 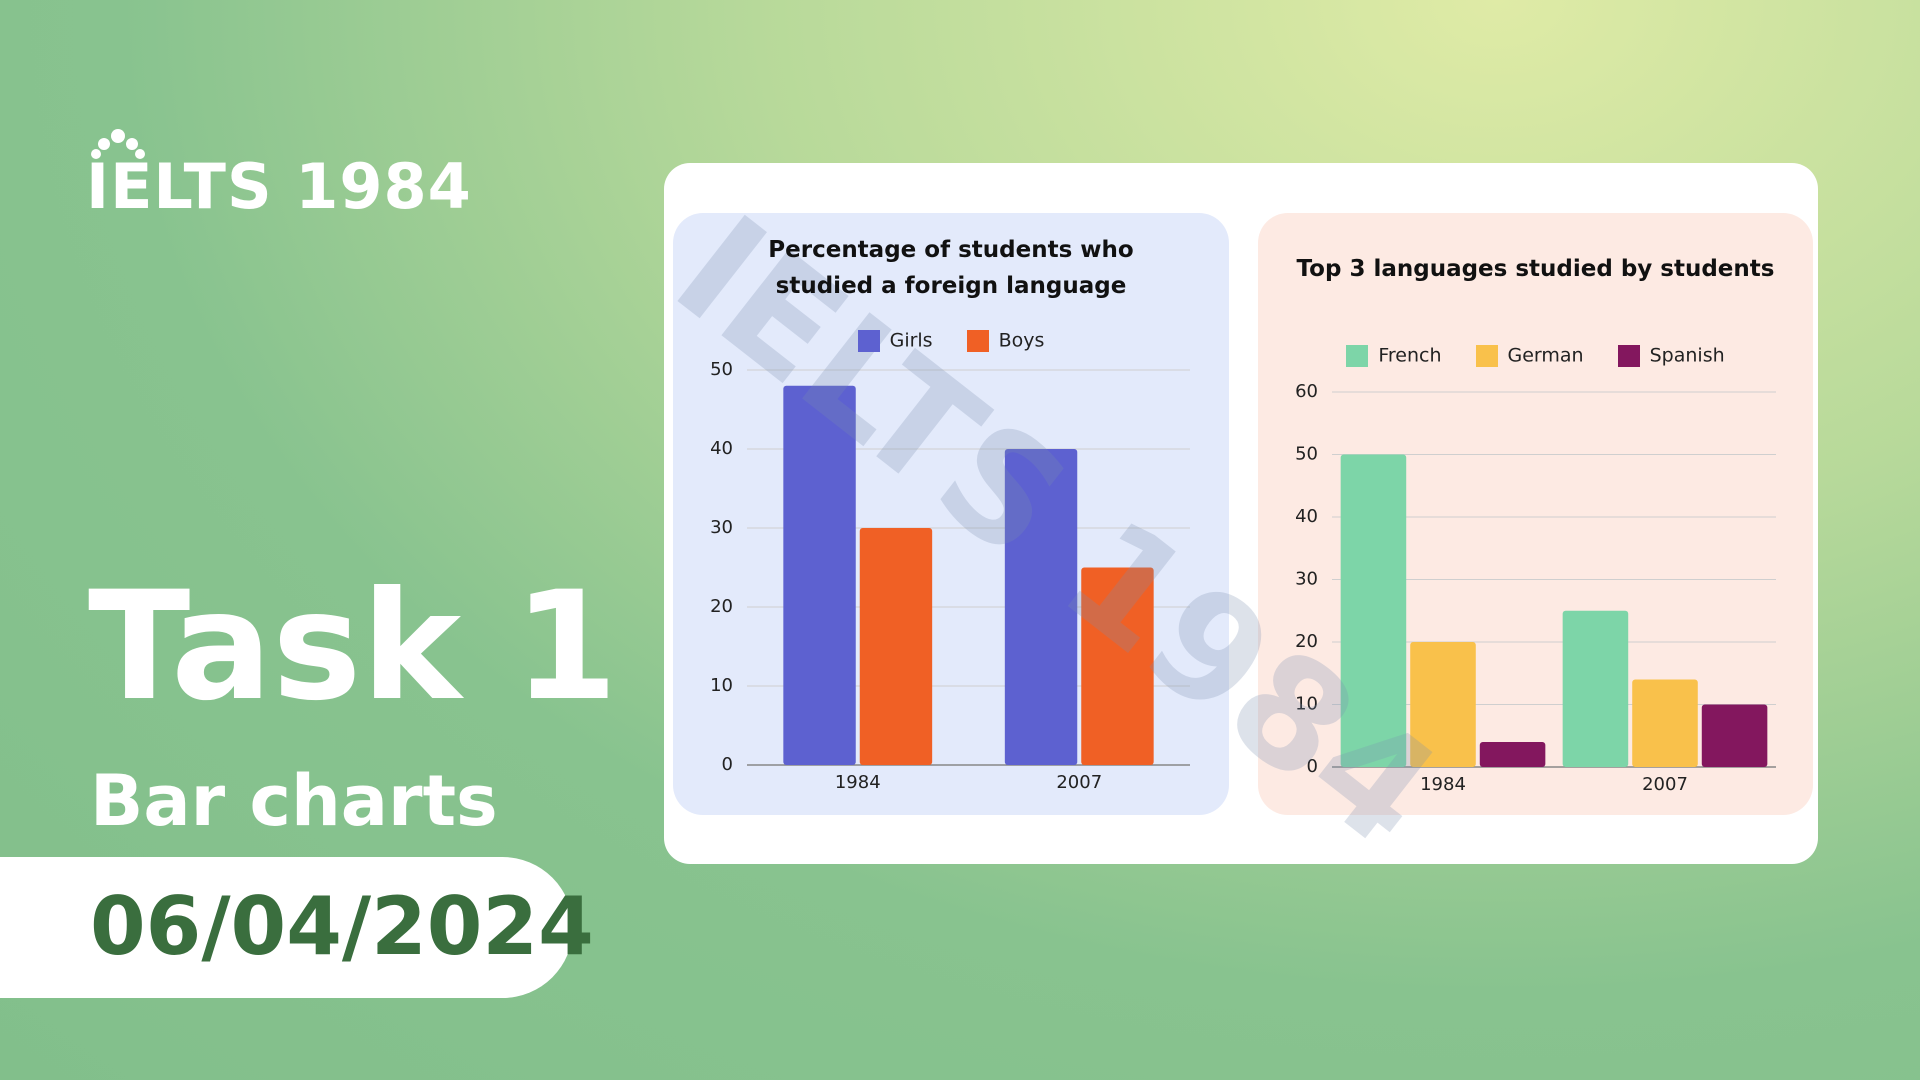 I want to click on legend-item: Spanish, so click(x=1671, y=355).